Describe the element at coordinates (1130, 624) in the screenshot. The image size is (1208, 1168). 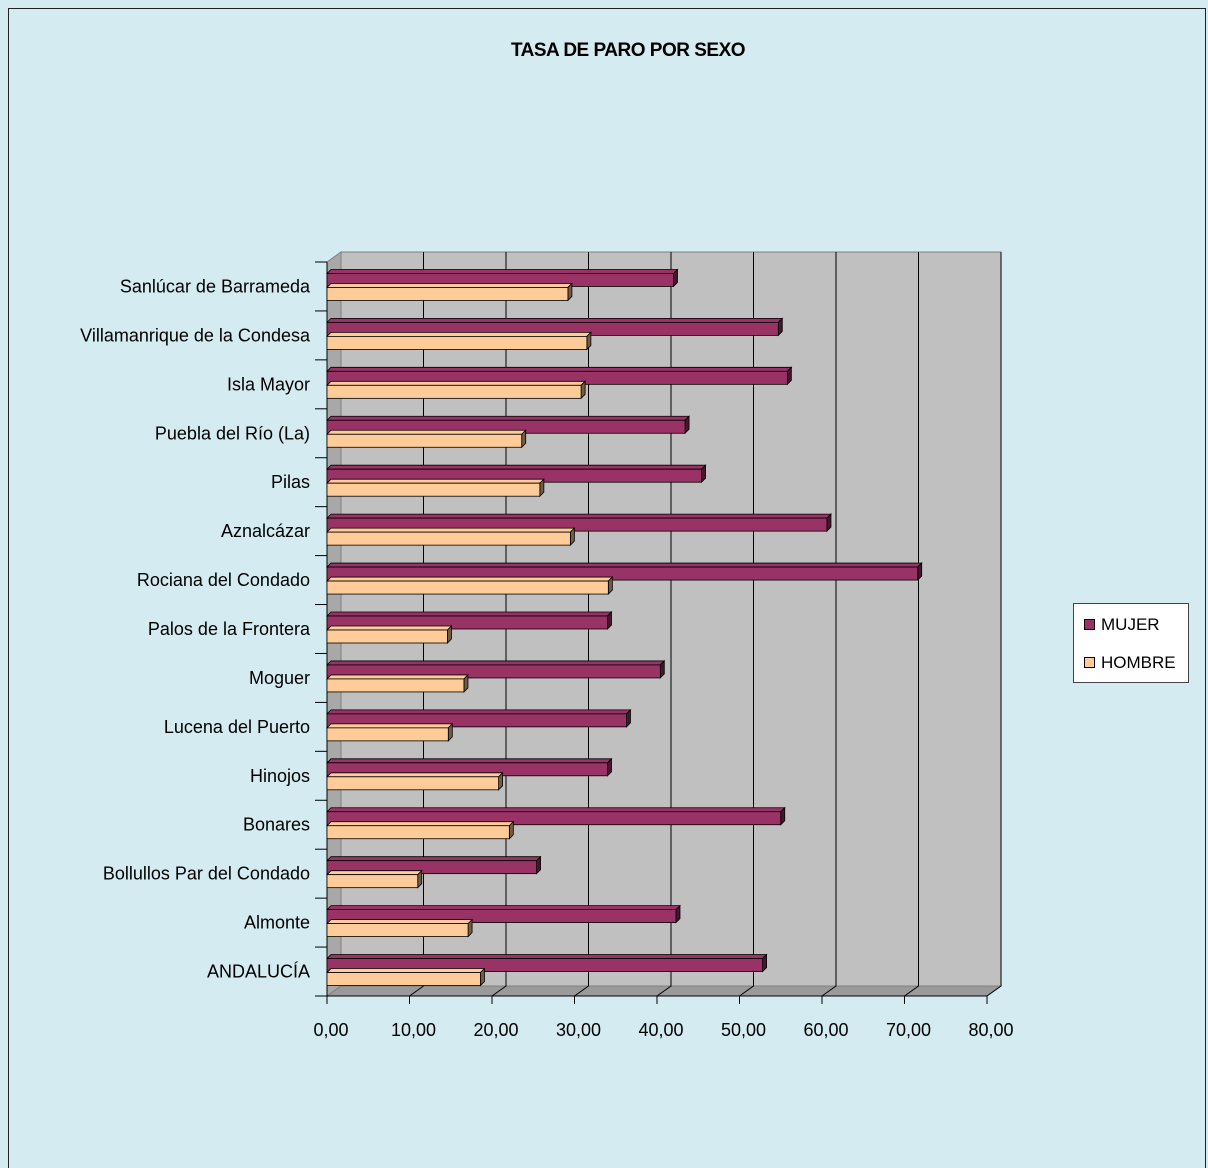
I see `legend-label-mujer: MUJER` at that location.